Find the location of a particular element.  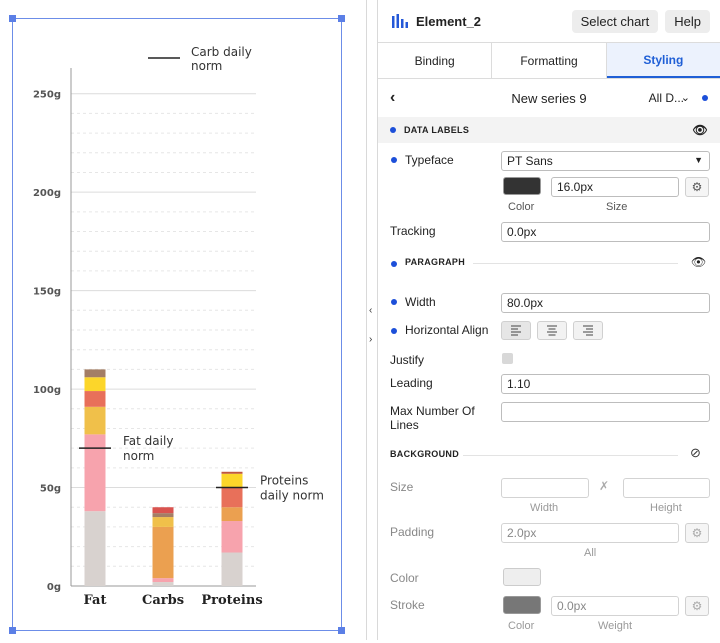

help-button: Help is located at coordinates (687, 21).